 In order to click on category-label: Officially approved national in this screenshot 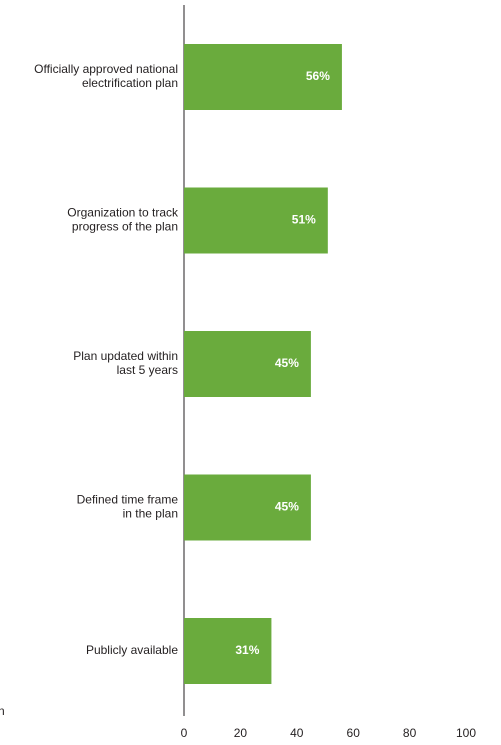, I will do `click(106, 69)`.